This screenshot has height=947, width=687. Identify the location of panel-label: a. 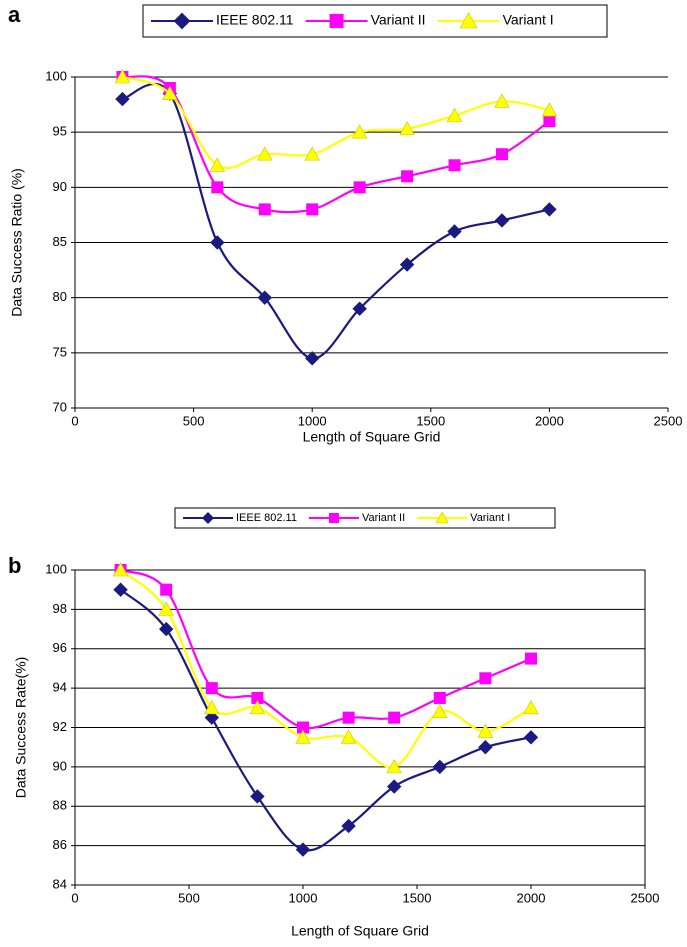
(14, 14).